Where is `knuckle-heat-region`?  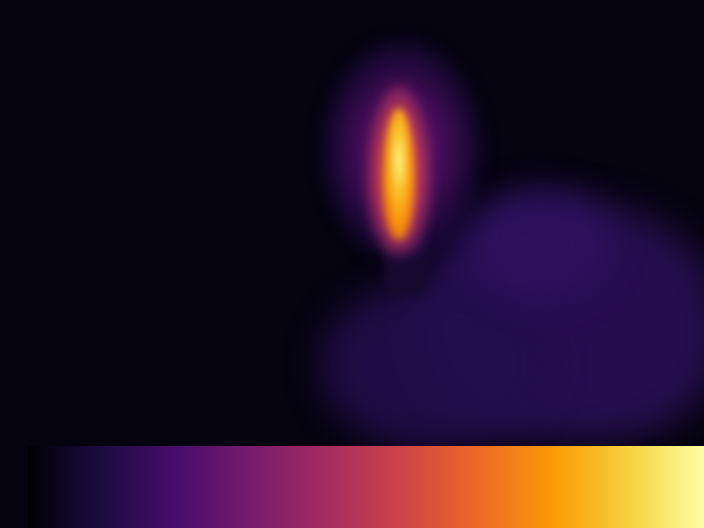 knuckle-heat-region is located at coordinates (540, 245).